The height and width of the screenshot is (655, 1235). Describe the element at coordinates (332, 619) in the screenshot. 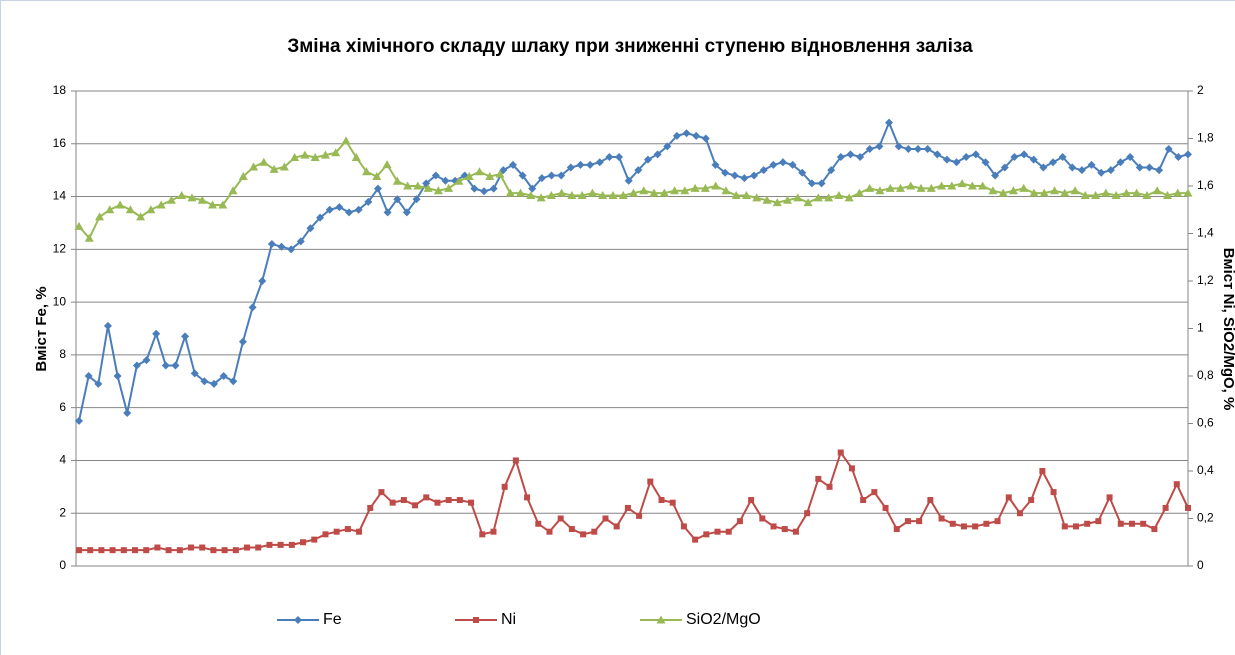

I see `legend-label: Fe` at that location.